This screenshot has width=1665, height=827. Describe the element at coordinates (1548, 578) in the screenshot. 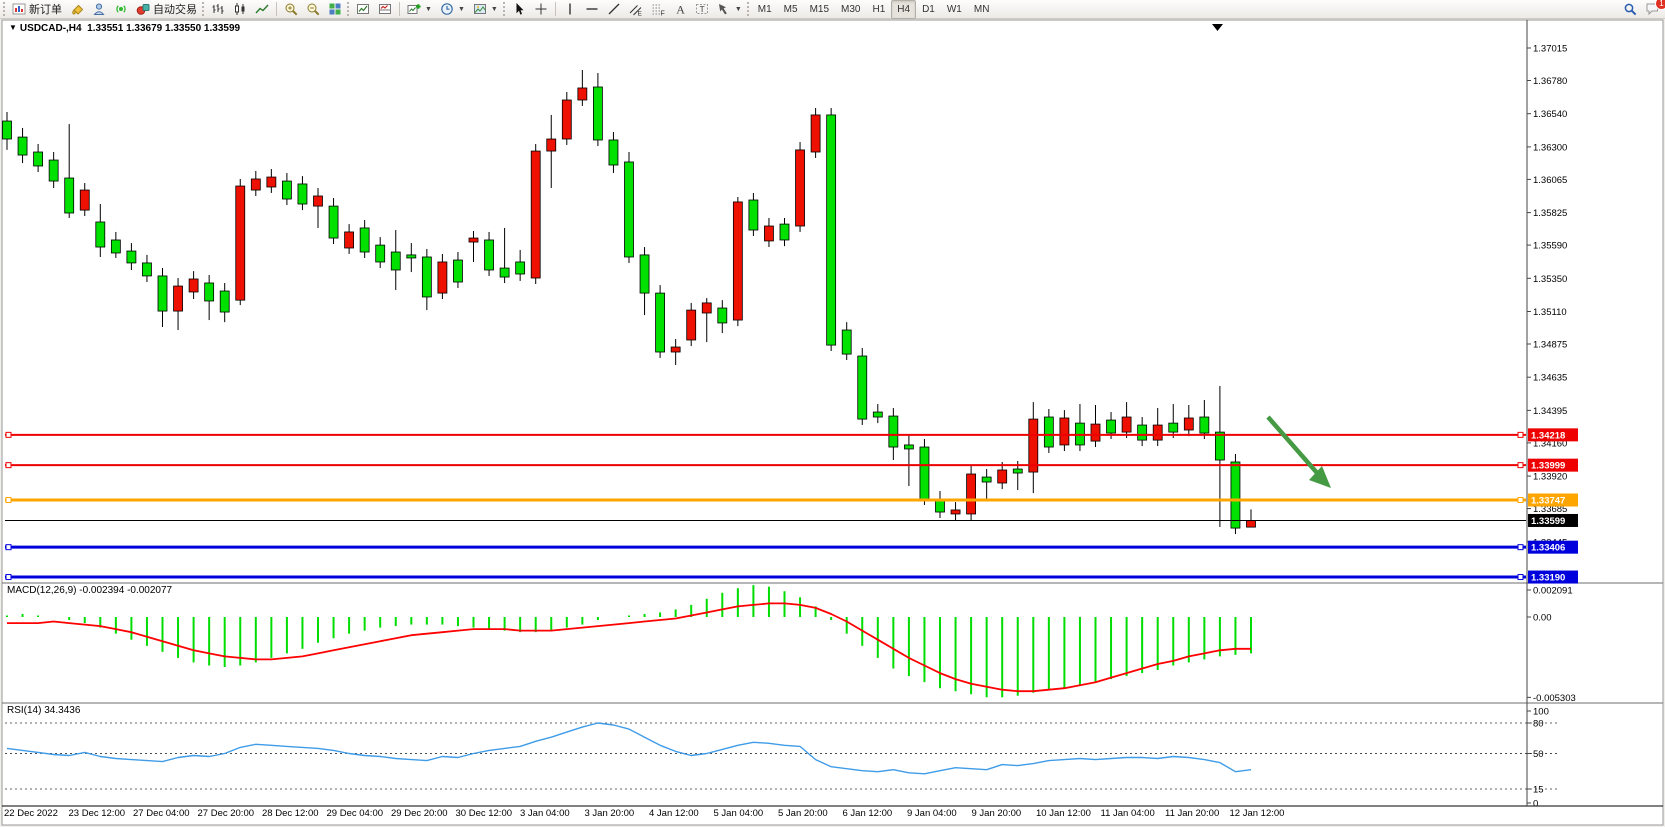

I see `price-line-label-text: 1.33190` at that location.